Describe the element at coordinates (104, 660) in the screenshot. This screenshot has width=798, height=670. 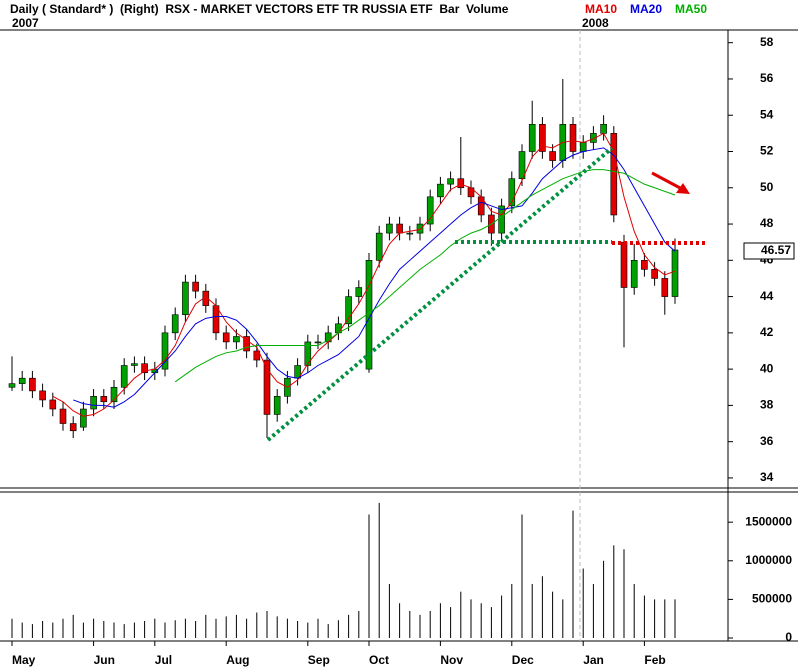
I see `x-tick-label: Jun` at that location.